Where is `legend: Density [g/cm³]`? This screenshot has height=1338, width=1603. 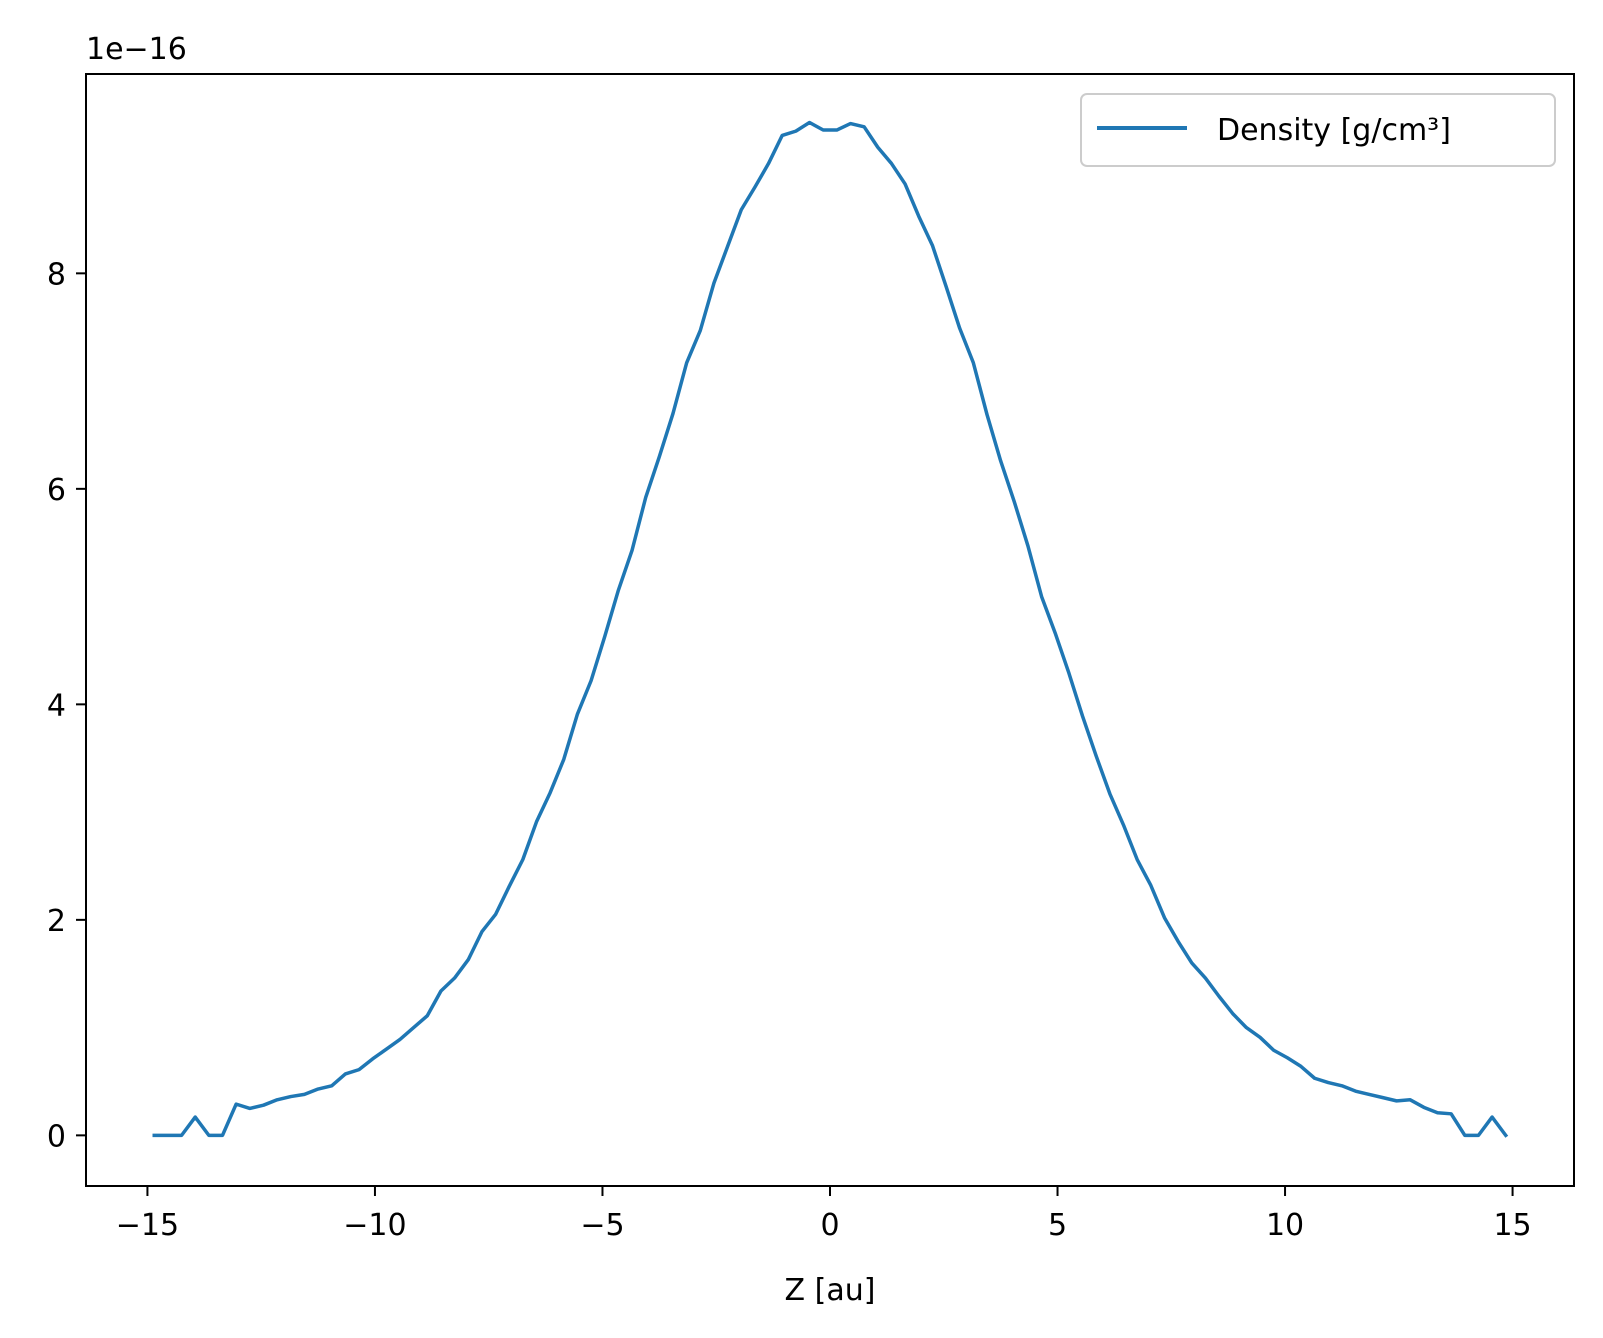 legend: Density [g/cm³] is located at coordinates (1318, 130).